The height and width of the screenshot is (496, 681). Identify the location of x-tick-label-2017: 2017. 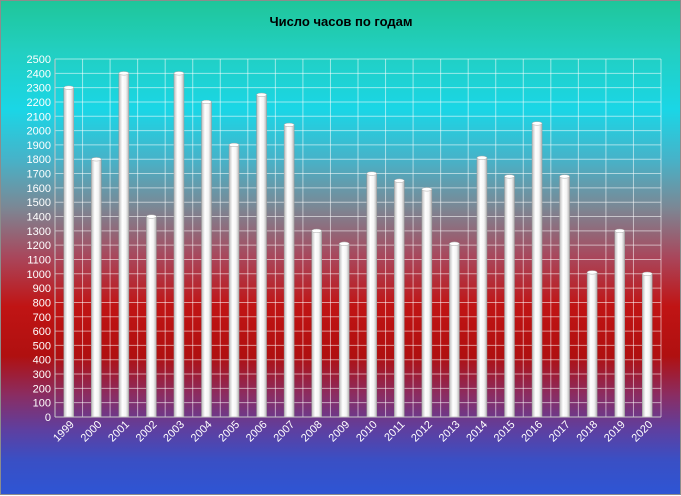
(560, 432).